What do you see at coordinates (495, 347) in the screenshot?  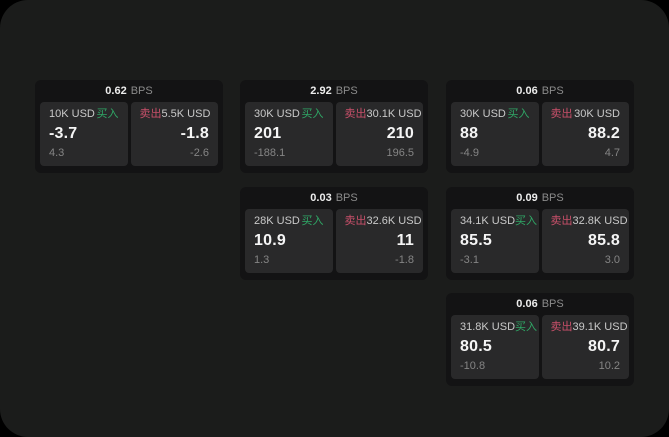 I see `buy-quote-panel: 31.8K USD 买入 80.5 -10.8` at bounding box center [495, 347].